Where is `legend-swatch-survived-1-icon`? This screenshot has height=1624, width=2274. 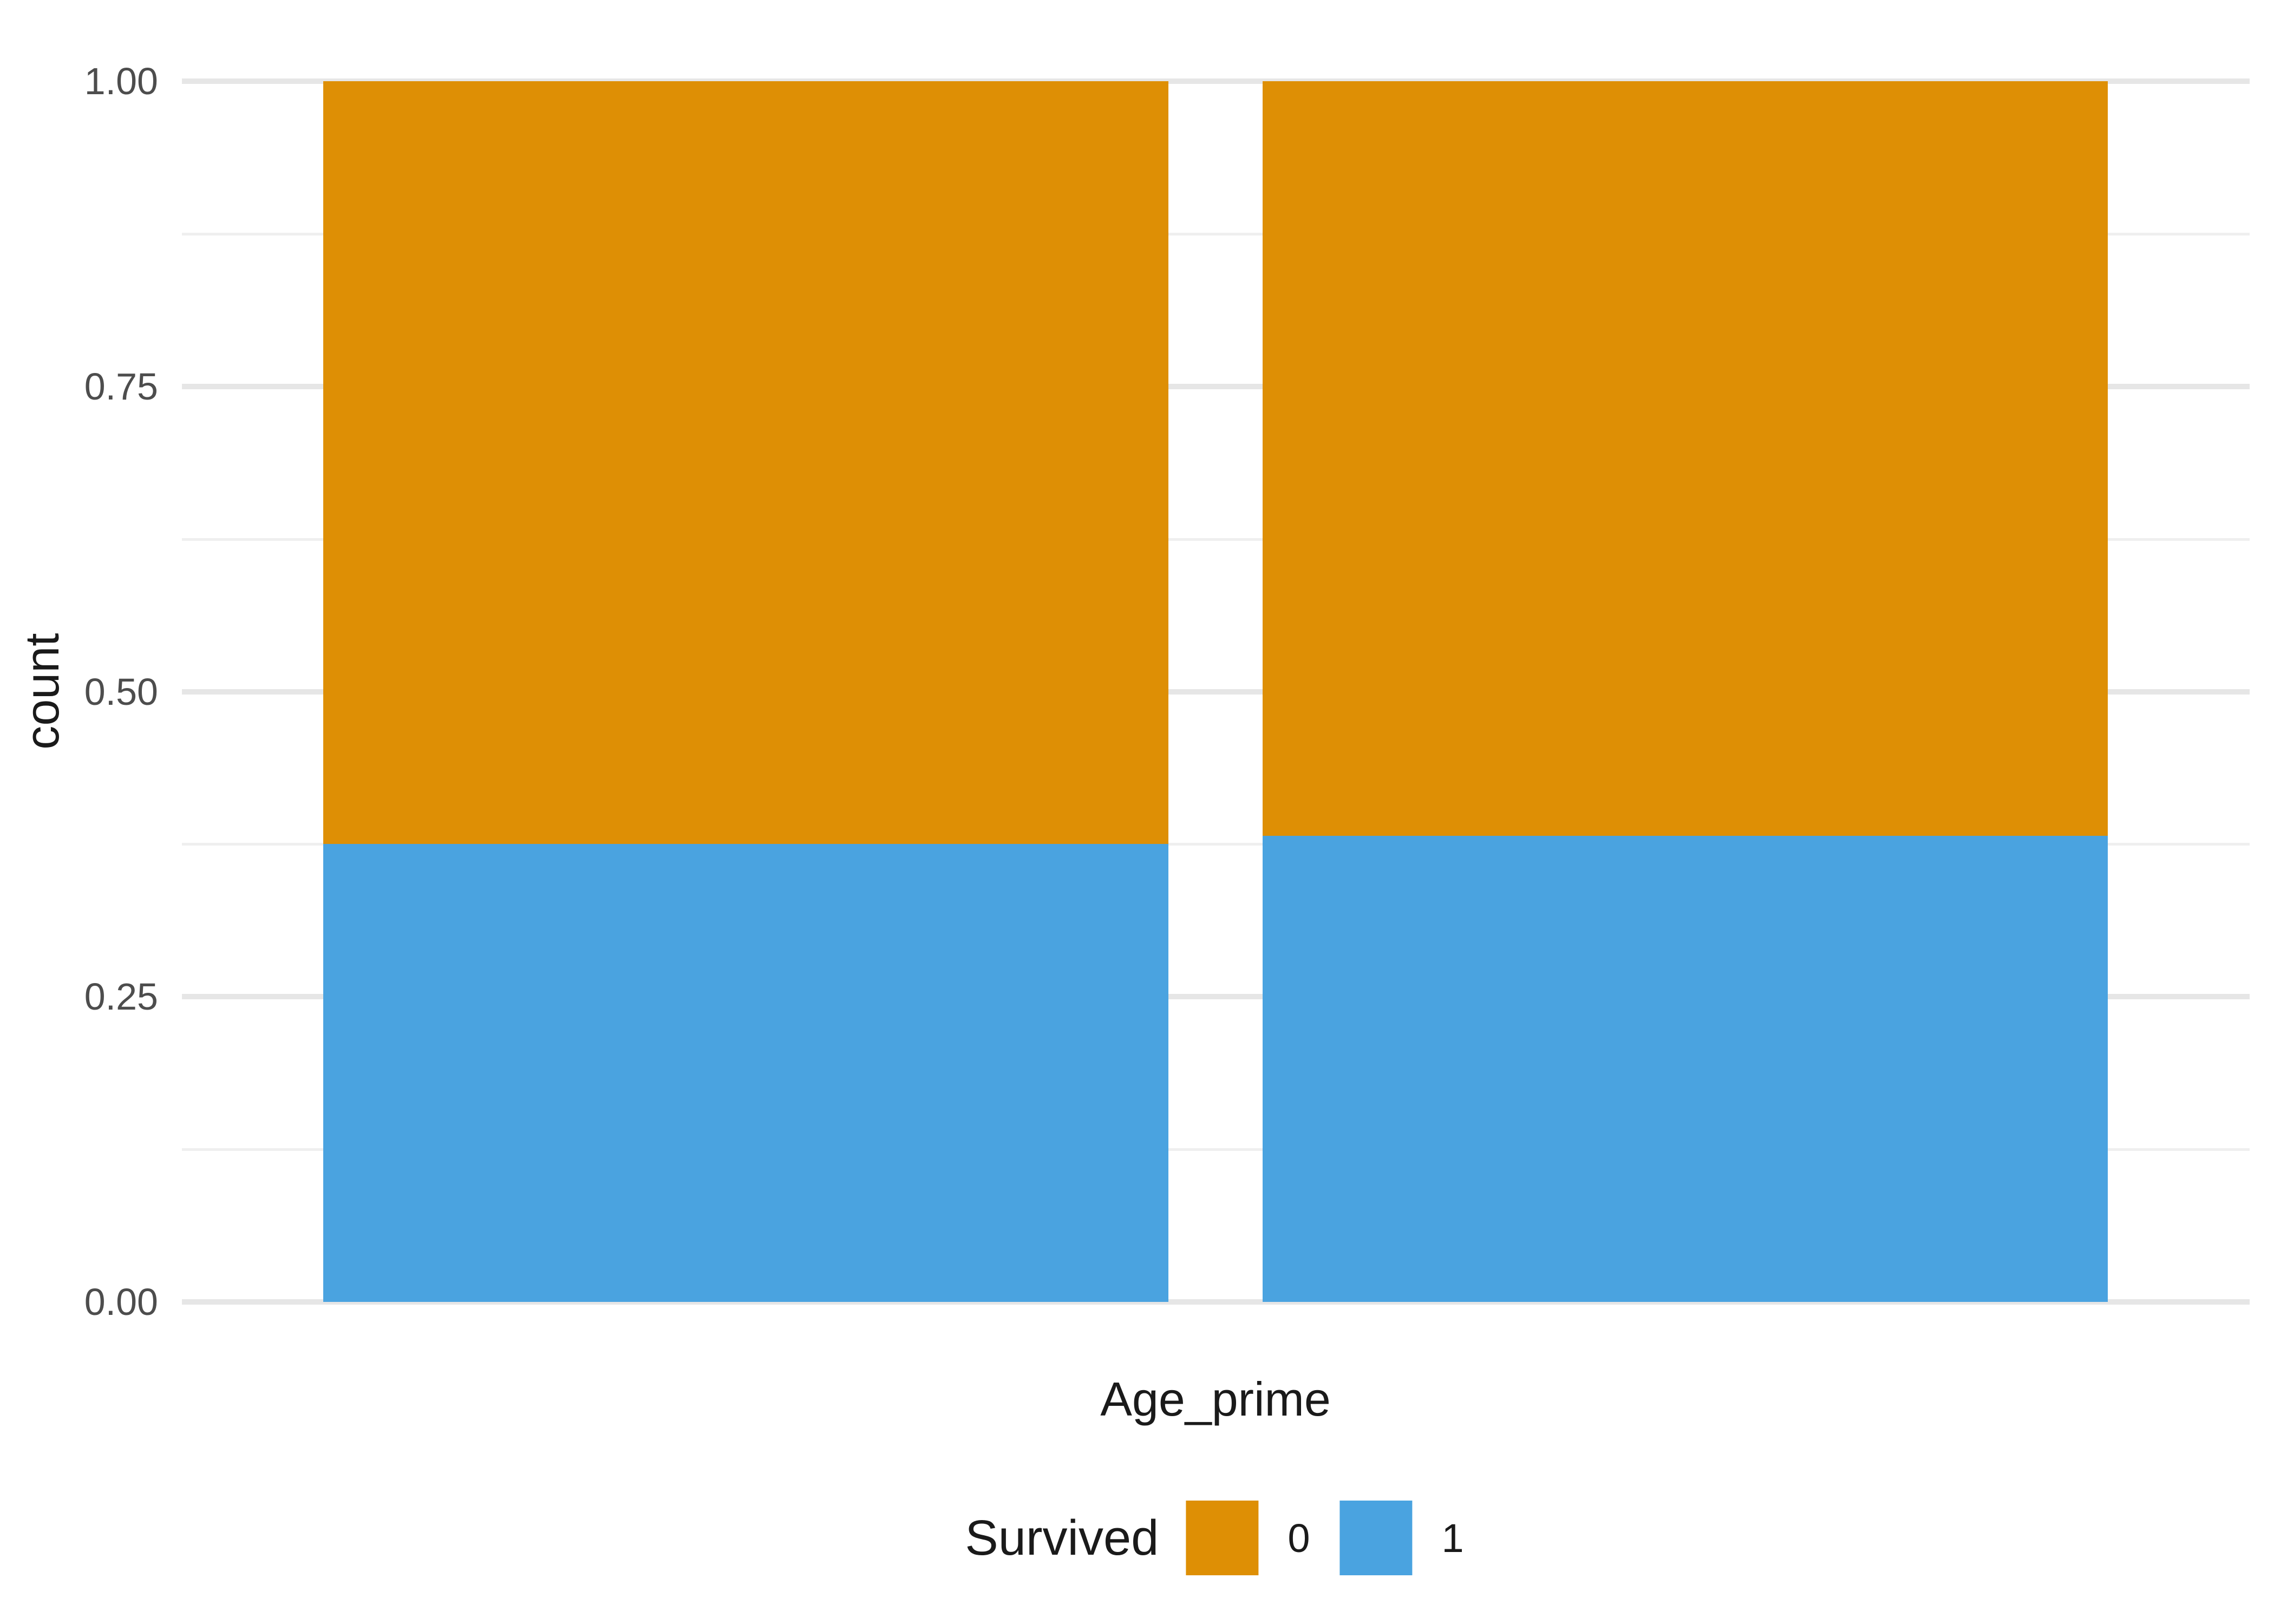 legend-swatch-survived-1-icon is located at coordinates (1376, 1538).